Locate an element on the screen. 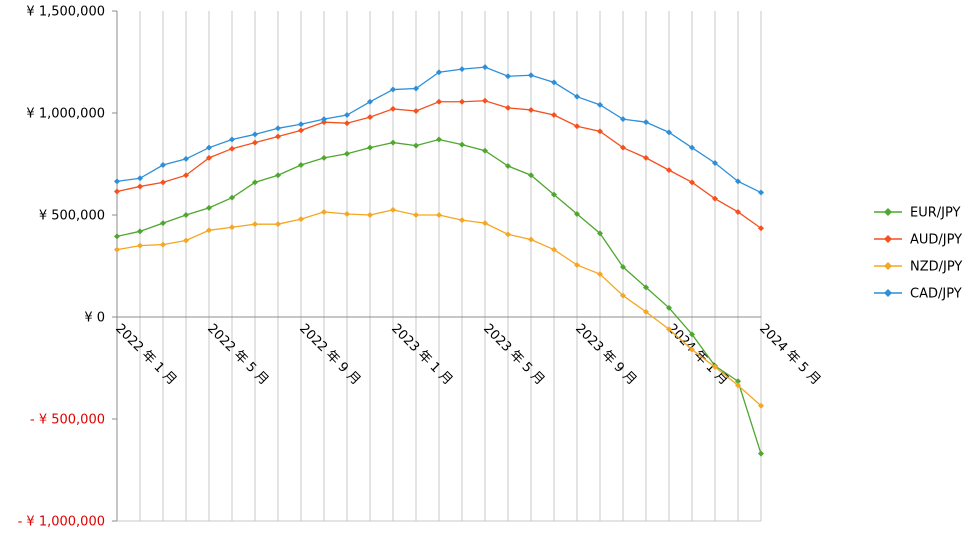 This screenshot has height=539, width=978. x-tick-label: 2022 年 5 月 is located at coordinates (237, 354).